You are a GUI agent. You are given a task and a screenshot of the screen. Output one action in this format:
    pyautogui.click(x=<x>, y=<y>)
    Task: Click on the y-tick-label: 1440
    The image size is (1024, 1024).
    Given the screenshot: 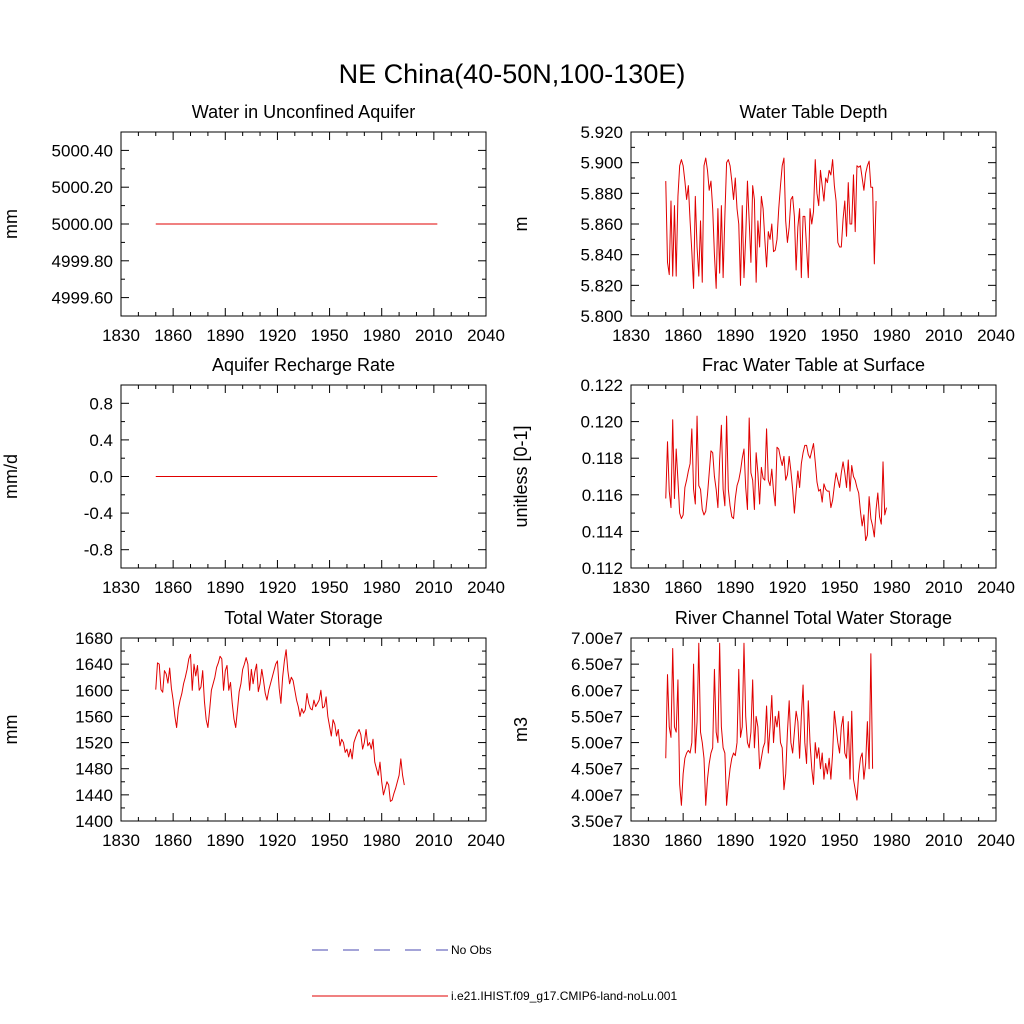 What is the action you would take?
    pyautogui.click(x=94, y=795)
    